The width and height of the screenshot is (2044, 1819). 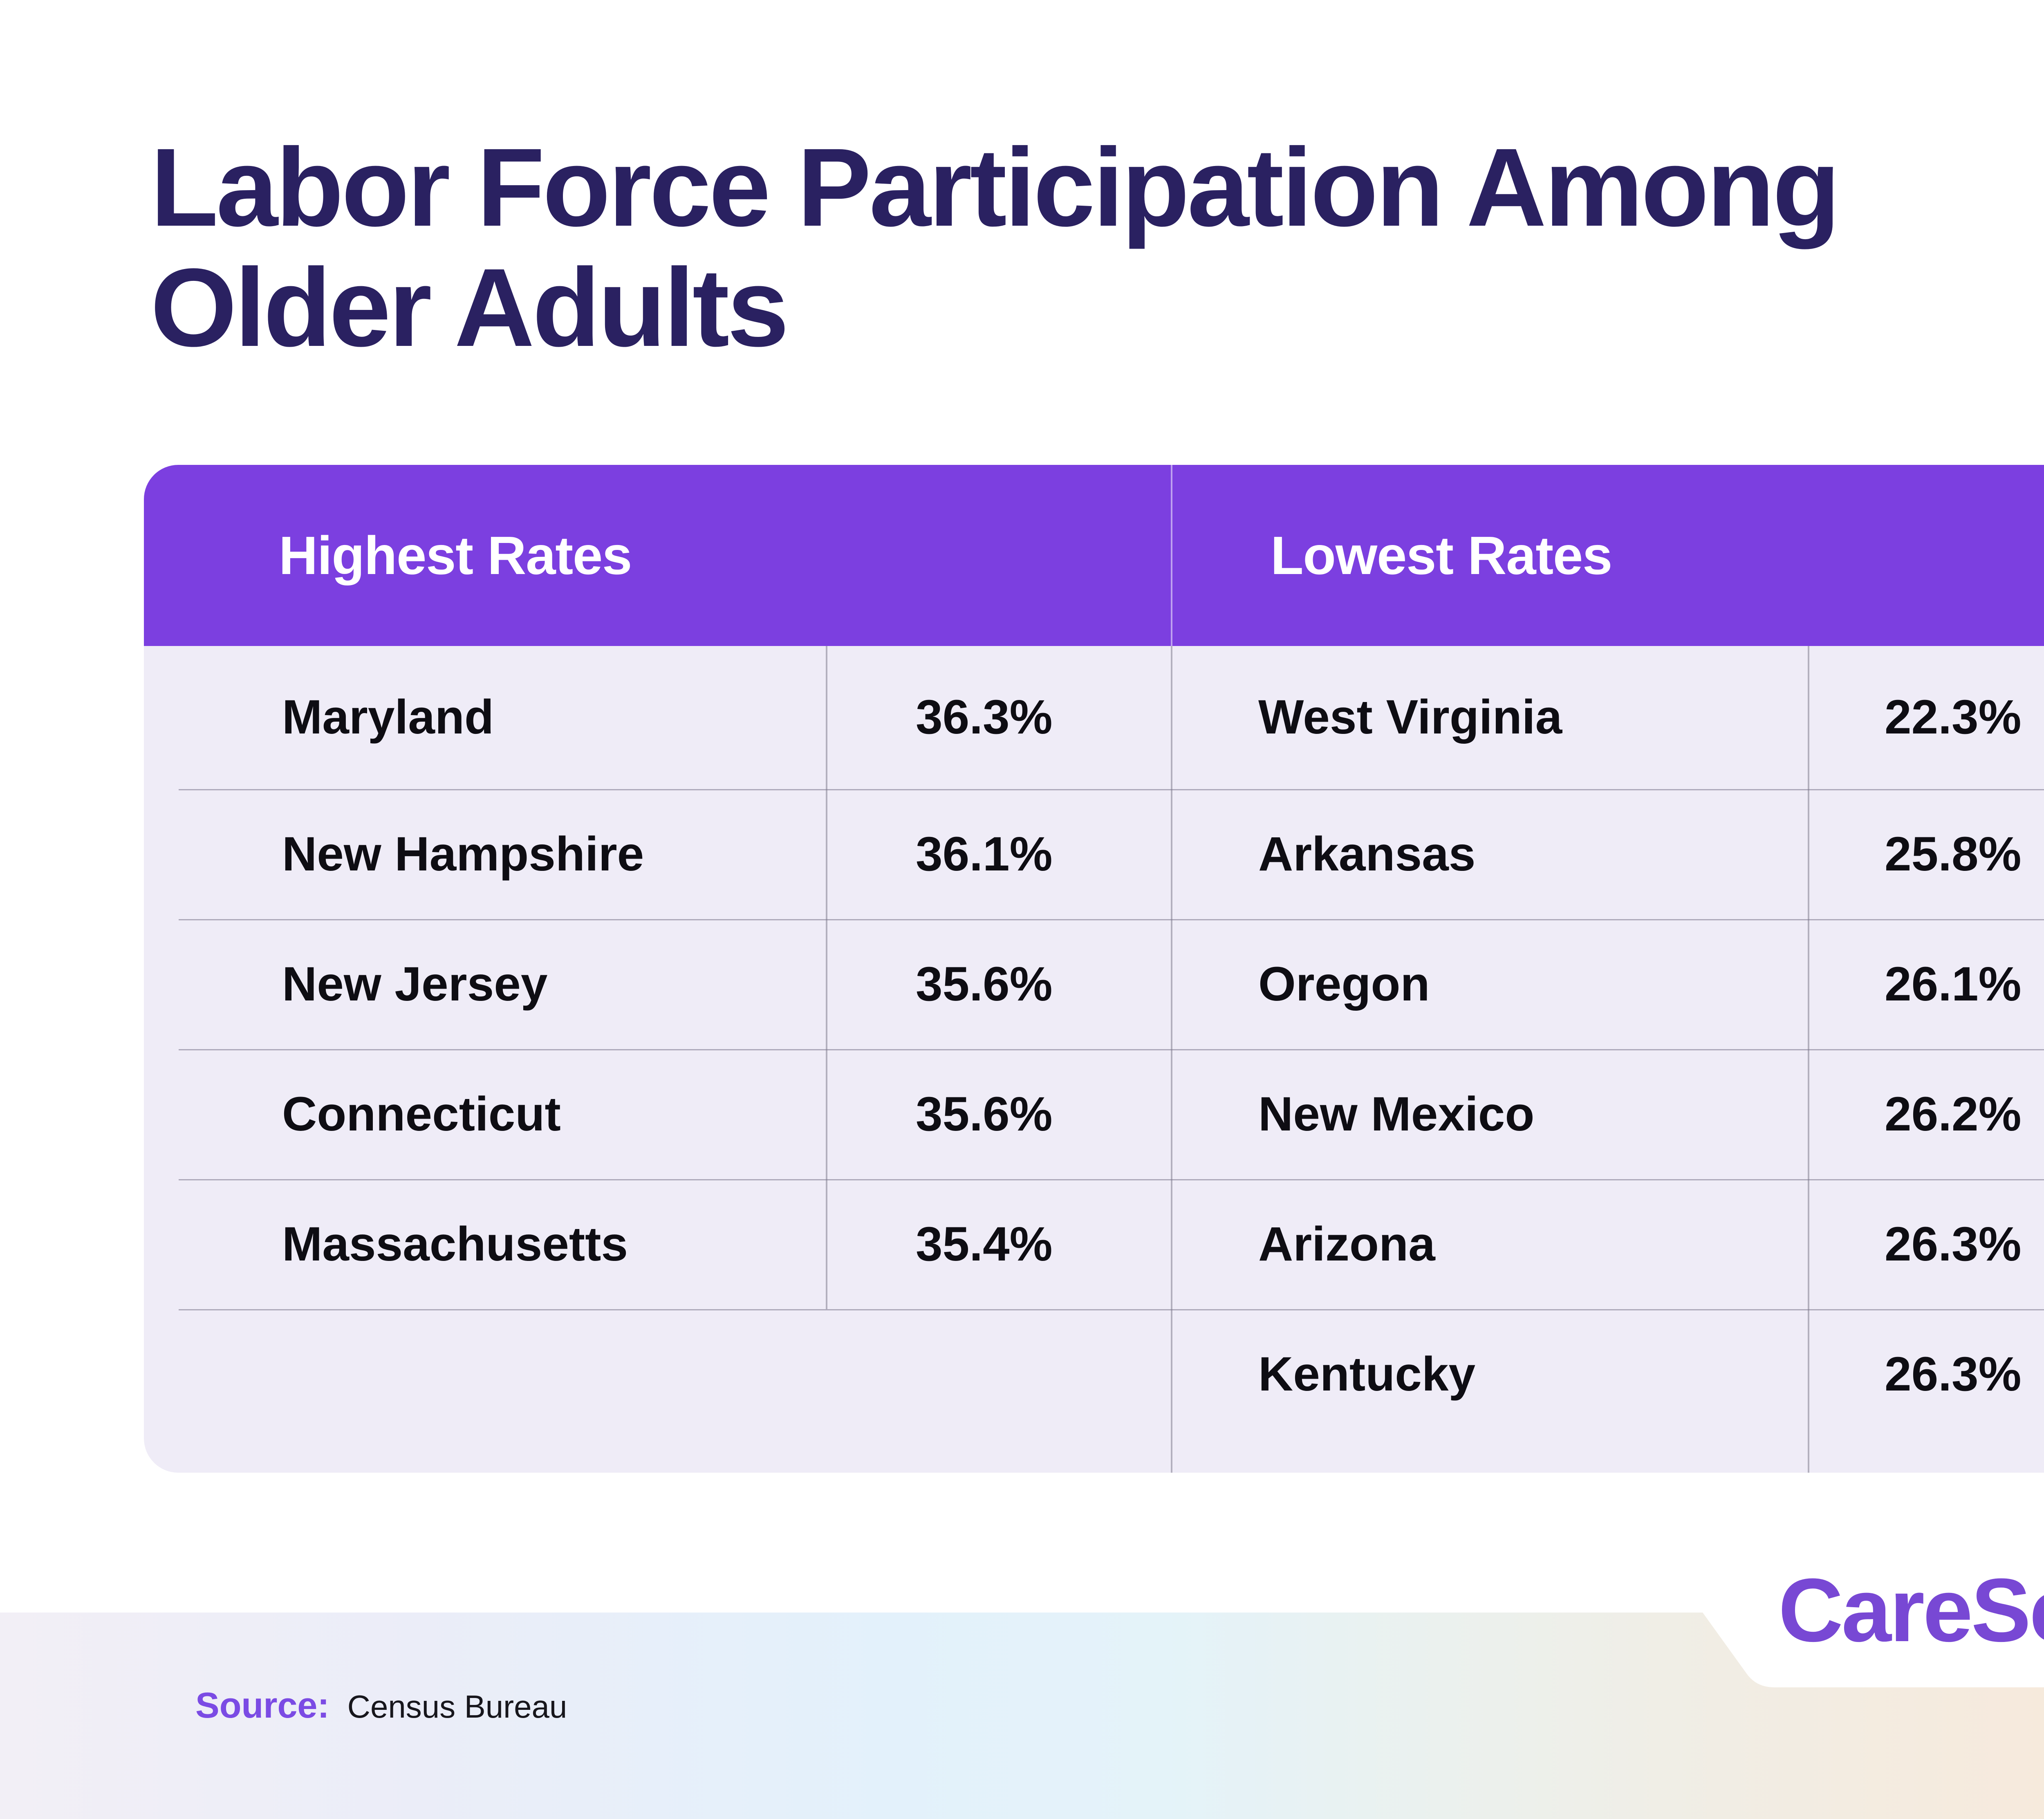 I want to click on lowest-rate: 26.2%, so click(x=1953, y=1114).